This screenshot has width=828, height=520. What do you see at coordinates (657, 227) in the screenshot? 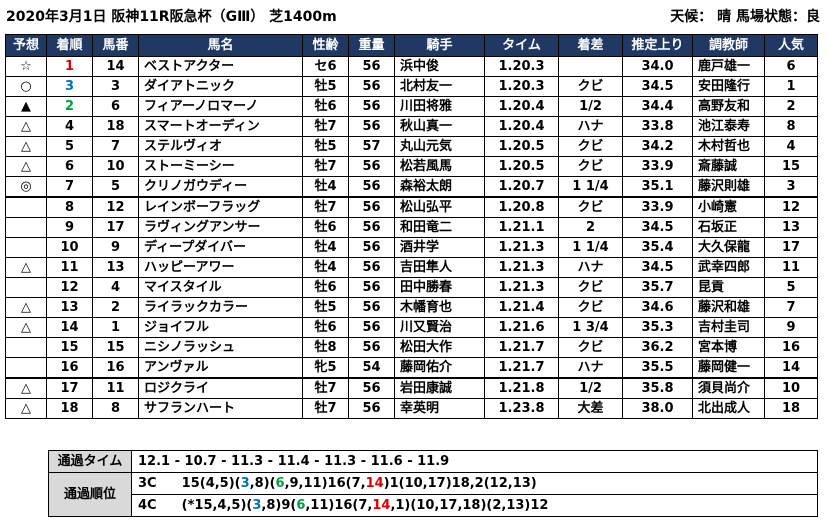
I see `last-3f-time: 34.5` at bounding box center [657, 227].